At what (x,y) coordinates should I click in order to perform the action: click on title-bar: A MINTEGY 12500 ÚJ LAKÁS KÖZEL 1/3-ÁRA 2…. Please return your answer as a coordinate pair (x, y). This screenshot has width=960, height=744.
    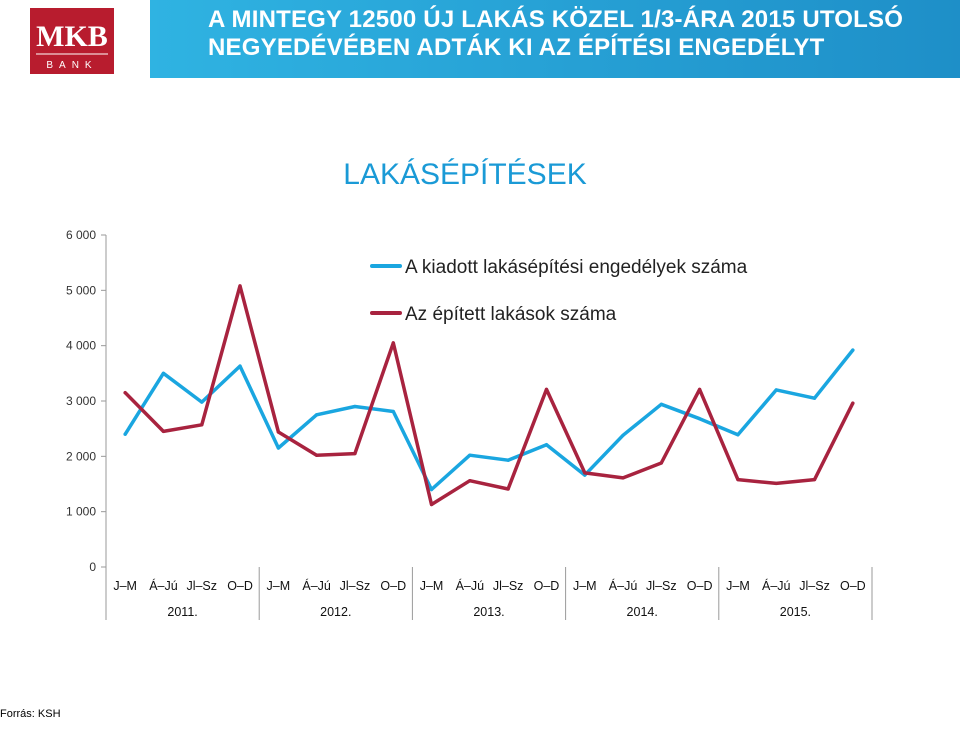
    Looking at the image, I should click on (555, 39).